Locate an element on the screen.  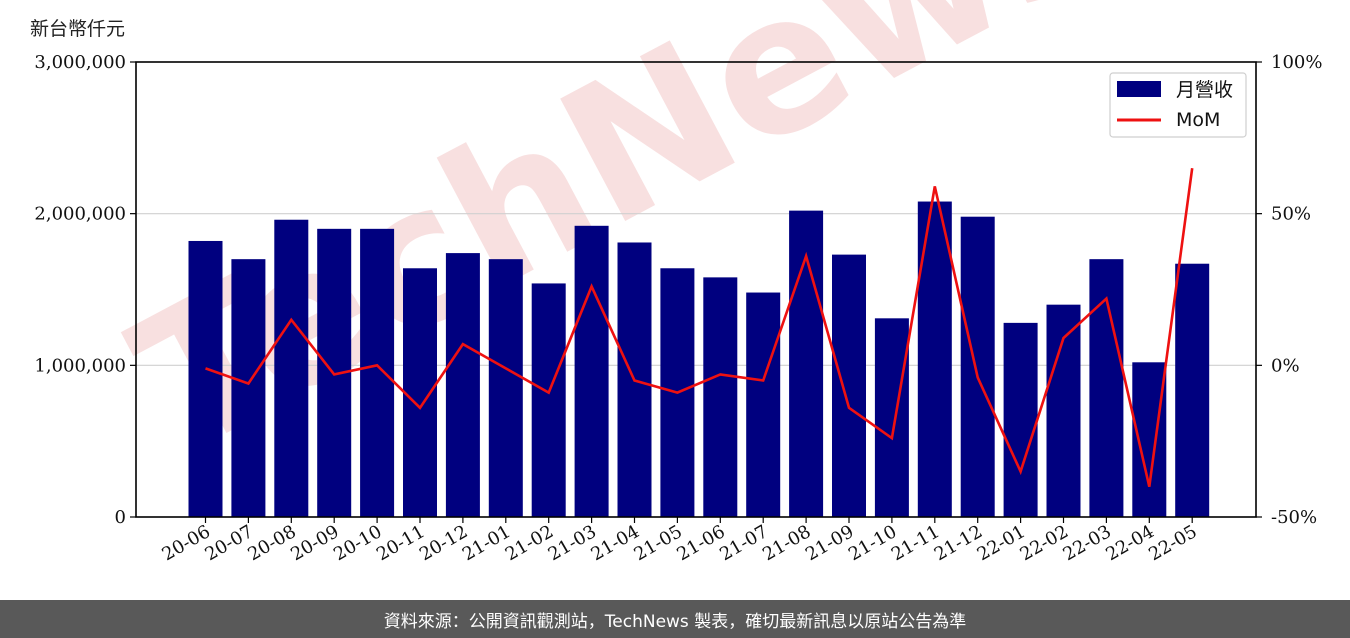
y-axis-unit-label: 新台幣仟元 is located at coordinates (78, 29).